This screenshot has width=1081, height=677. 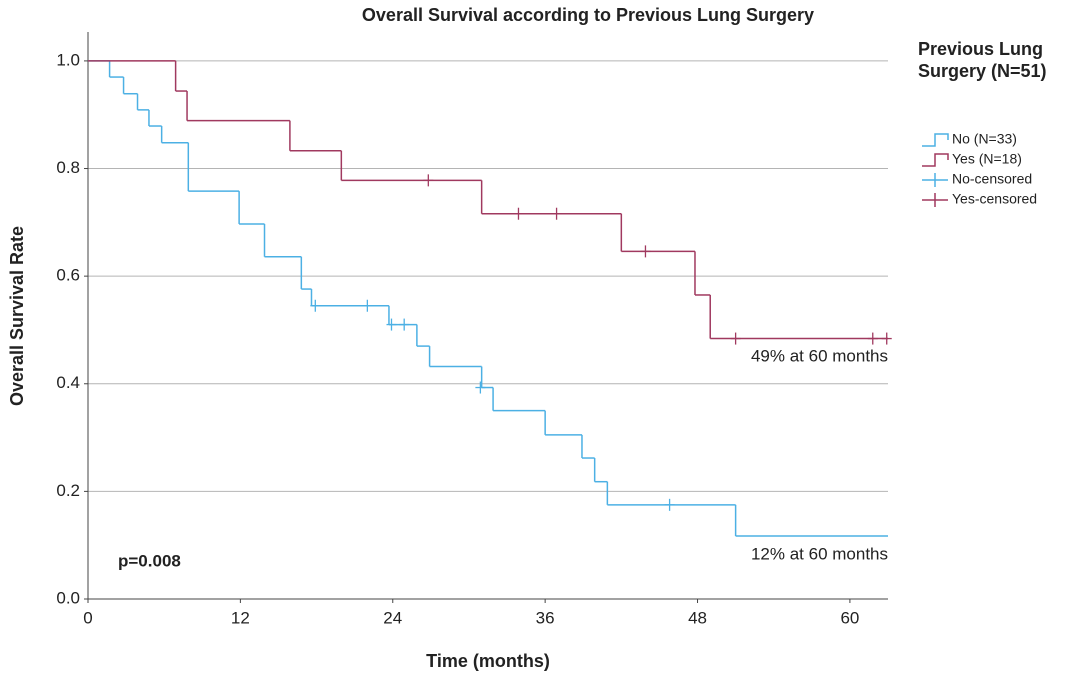 I want to click on x-tick-label: 48, so click(x=697, y=617).